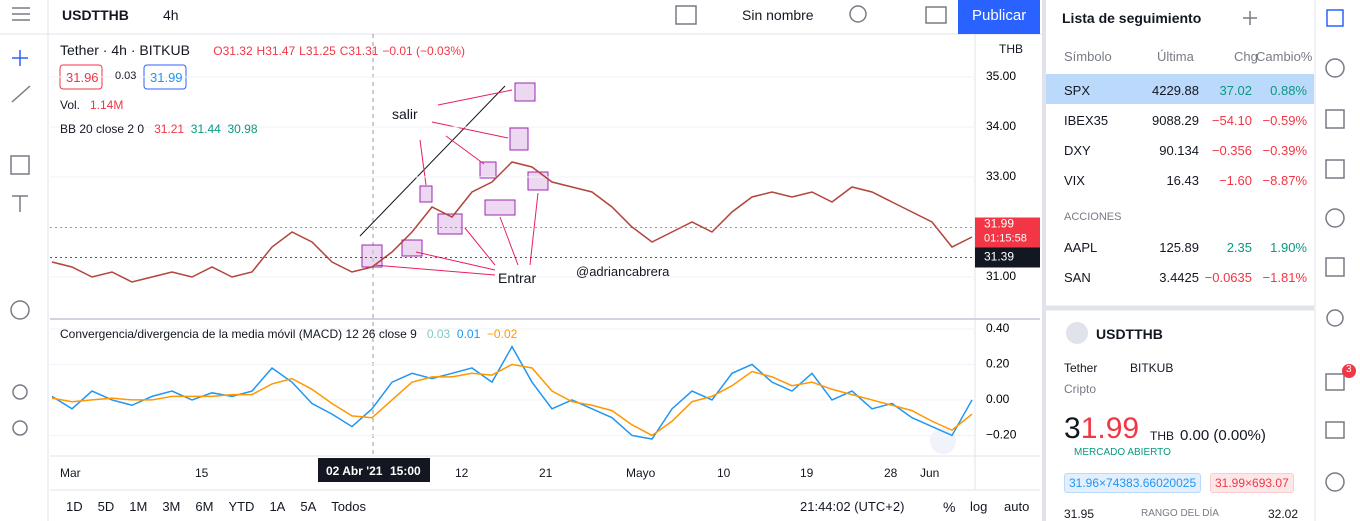  What do you see at coordinates (1175, 56) in the screenshot?
I see `col-header: Última` at bounding box center [1175, 56].